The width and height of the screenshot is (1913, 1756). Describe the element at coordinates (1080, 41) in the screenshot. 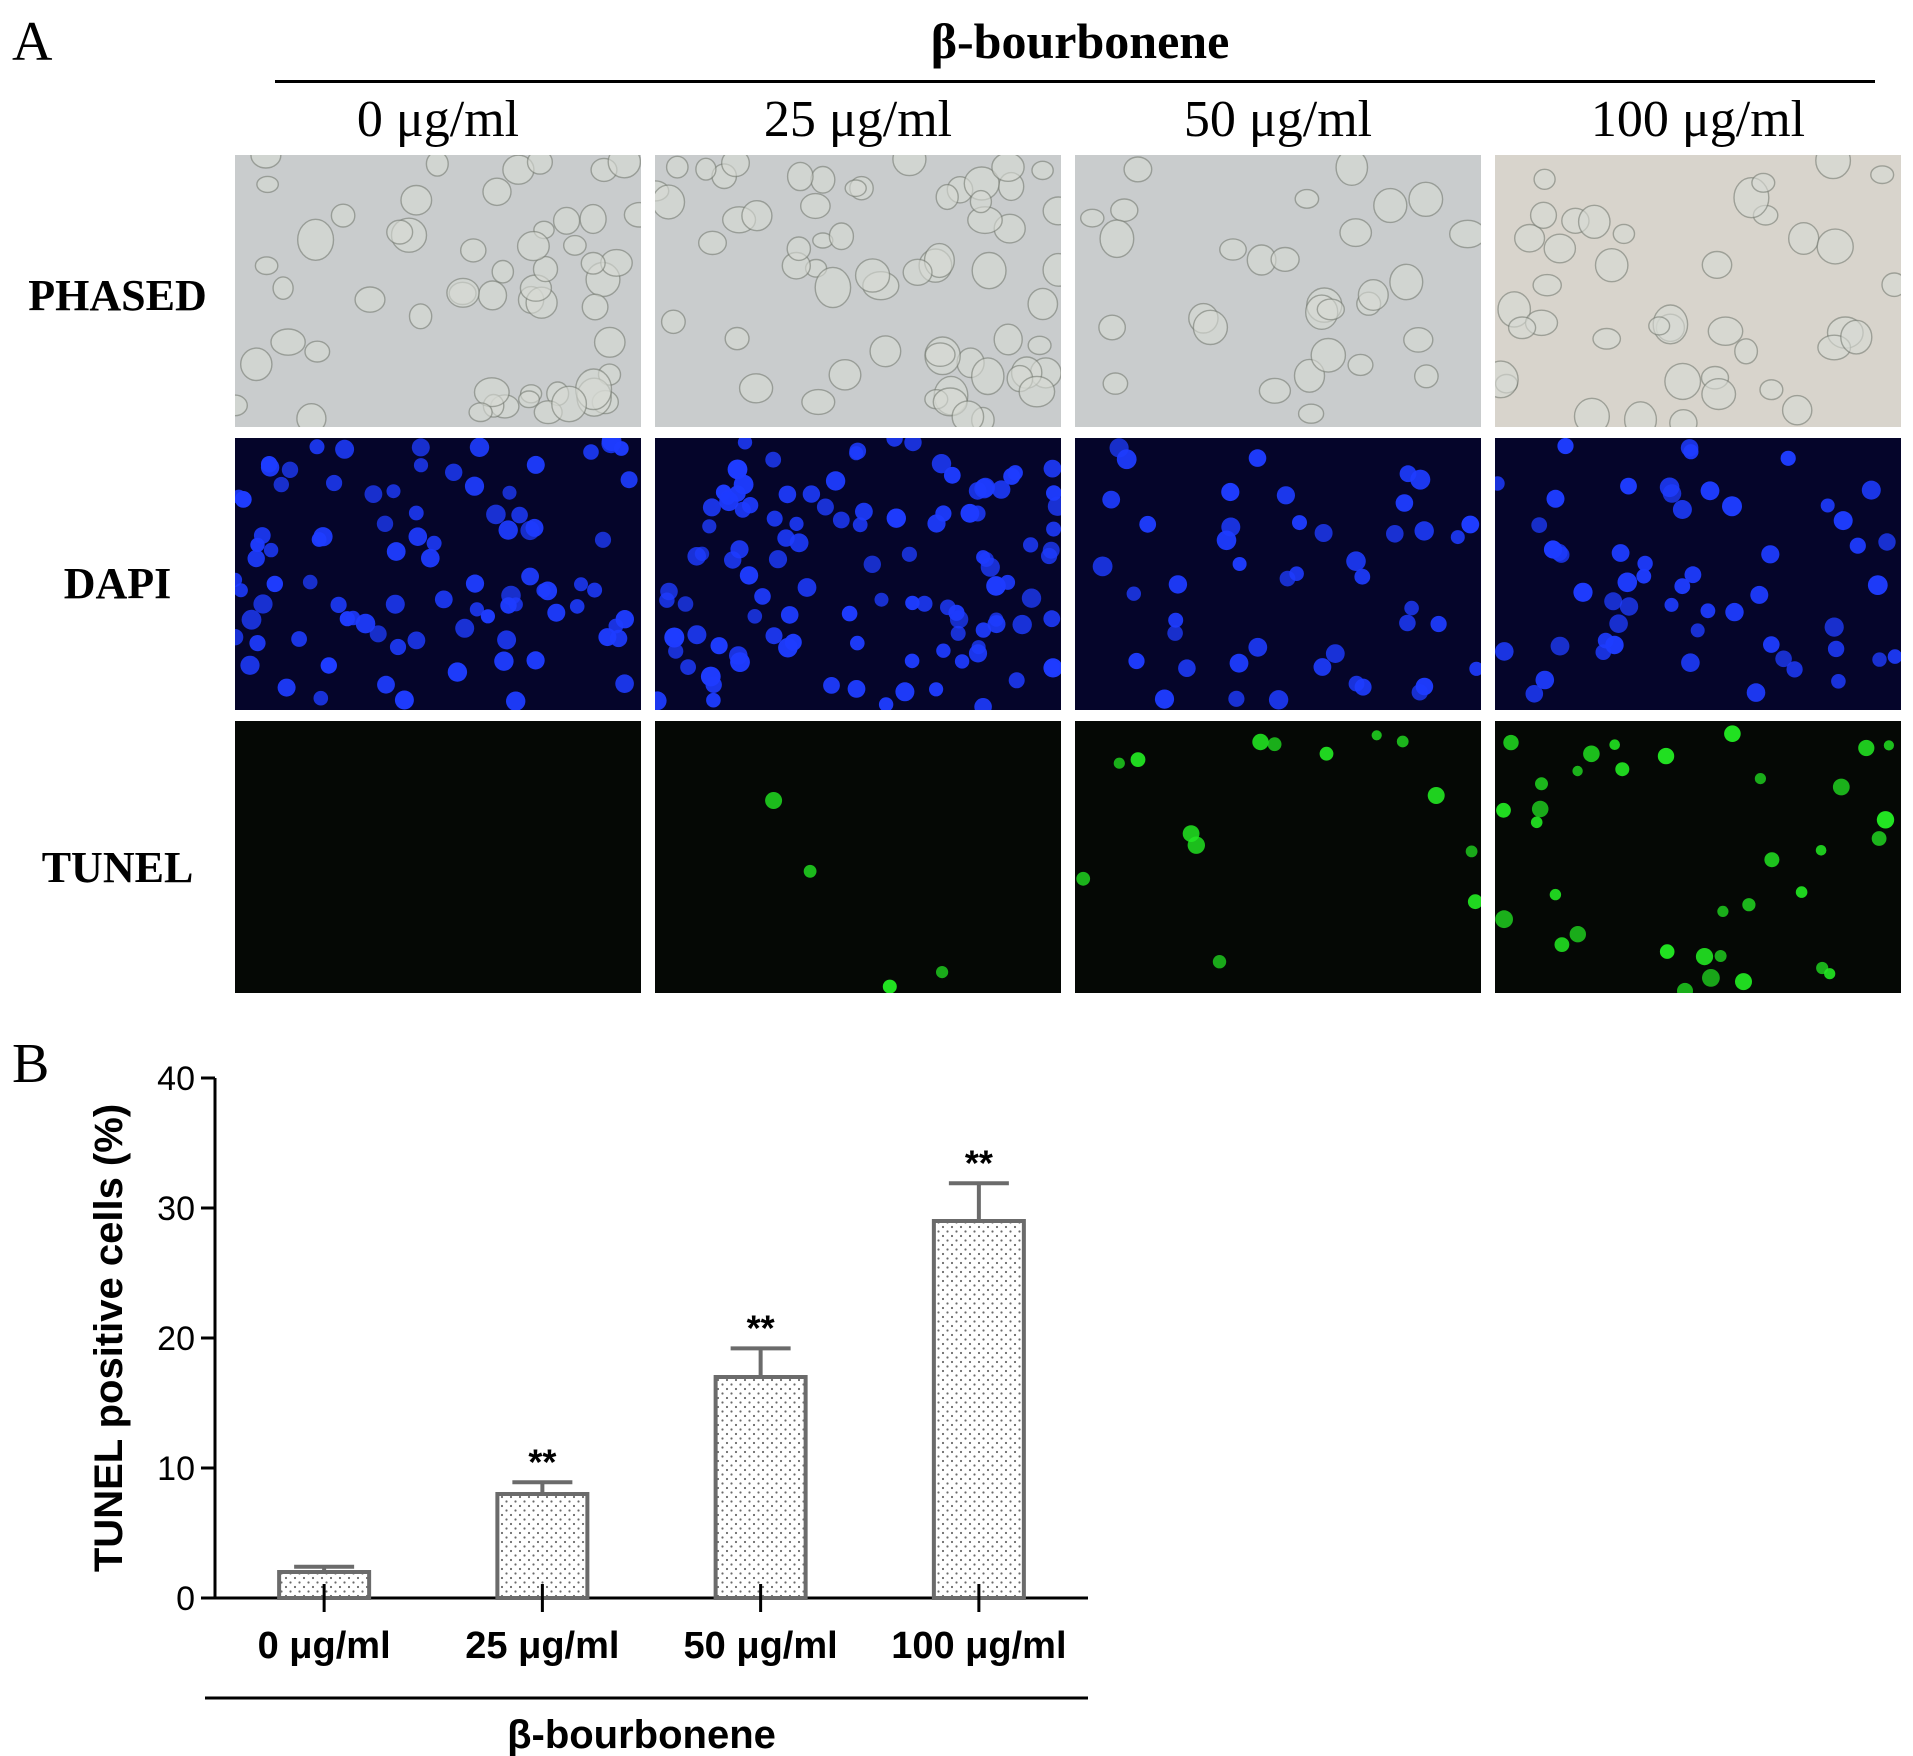

I see `treatment-title: β-bourbonene` at that location.